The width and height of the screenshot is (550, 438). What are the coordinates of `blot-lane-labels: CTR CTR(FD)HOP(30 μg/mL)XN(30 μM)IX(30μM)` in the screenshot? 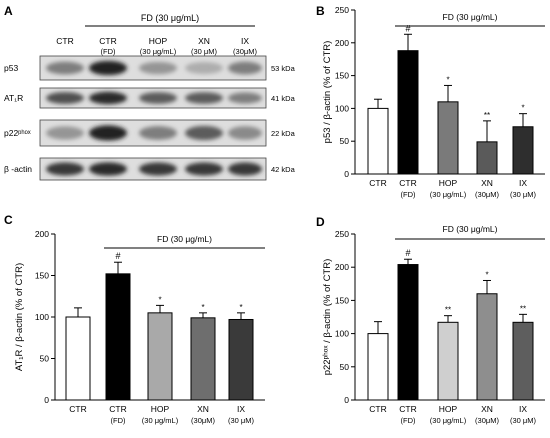 It's located at (156, 46).